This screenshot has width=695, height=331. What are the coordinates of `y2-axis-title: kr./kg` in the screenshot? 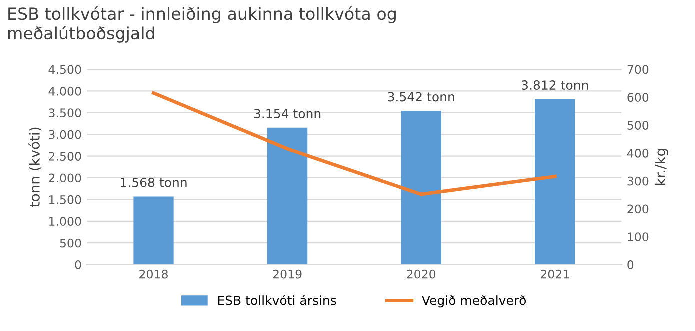 It's located at (661, 167).